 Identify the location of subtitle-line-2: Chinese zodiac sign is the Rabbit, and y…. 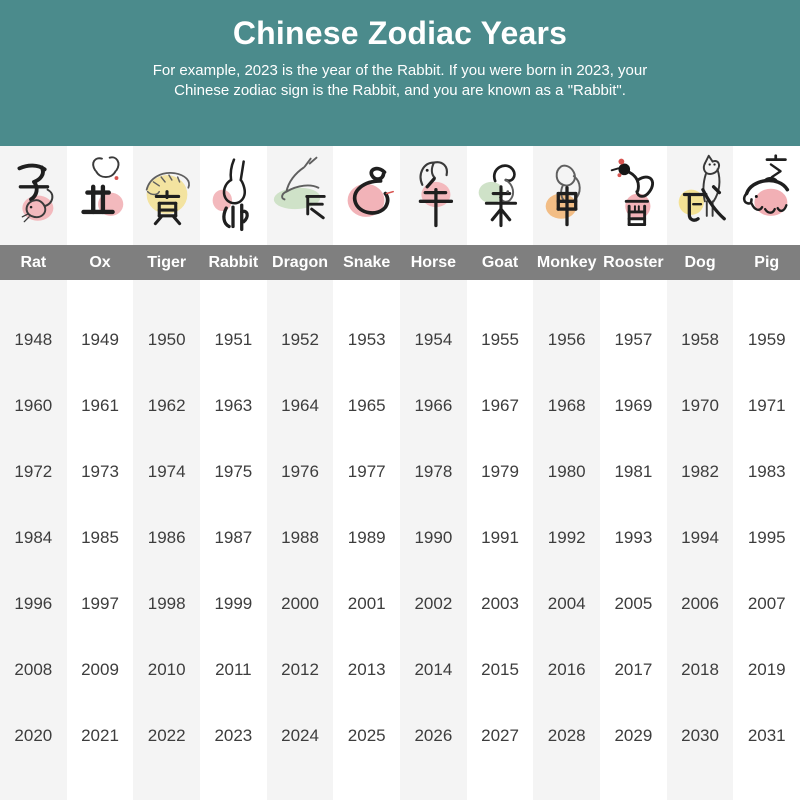
(400, 91).